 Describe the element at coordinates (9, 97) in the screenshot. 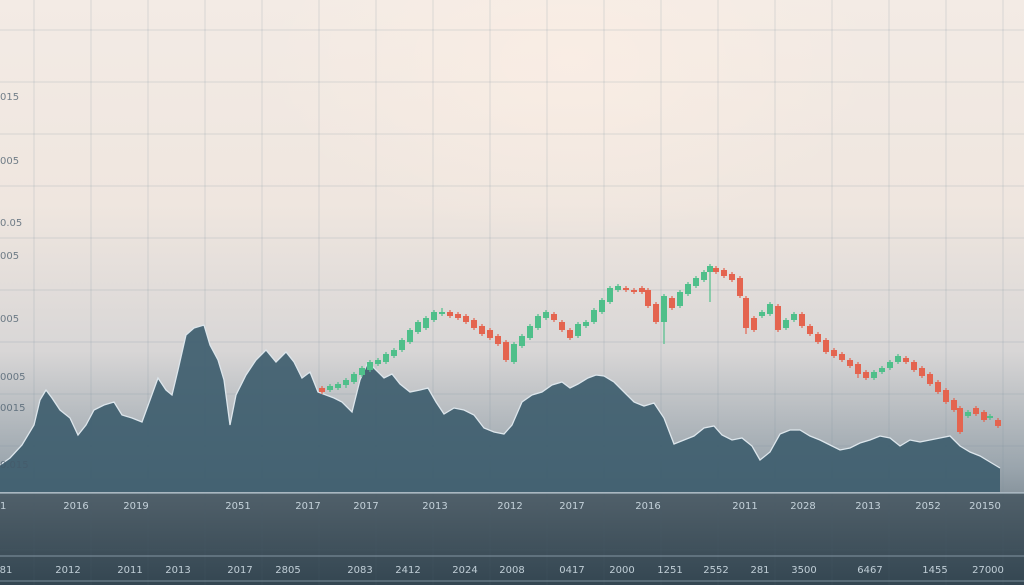

I see `y-tick-label: 015` at that location.